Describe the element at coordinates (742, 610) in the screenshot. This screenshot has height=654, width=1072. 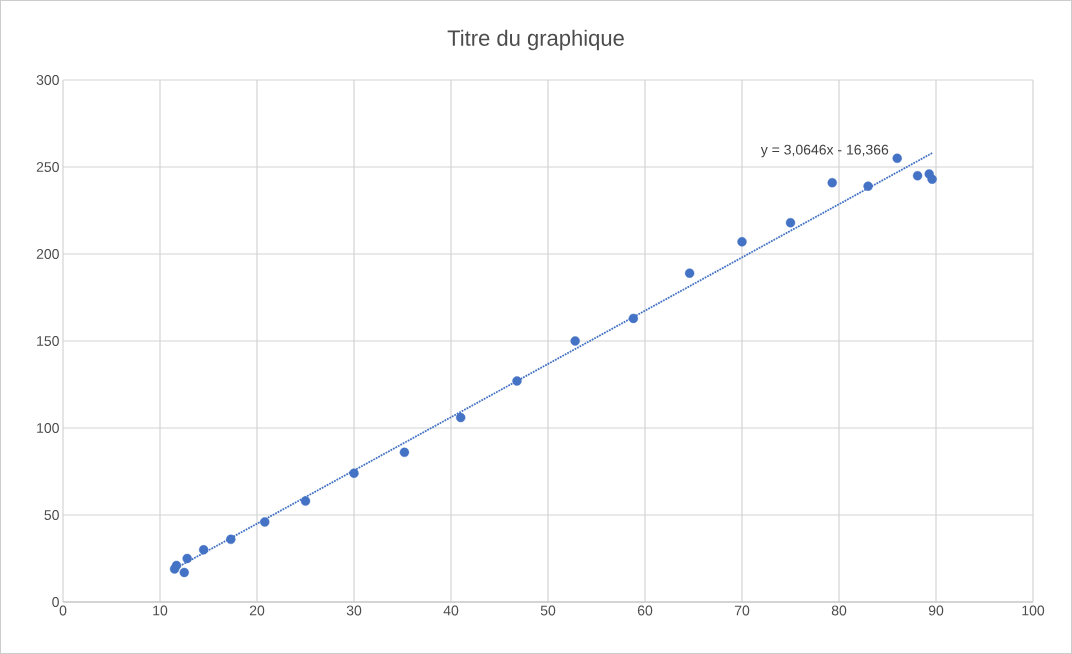
I see `x-tick-label: 70` at that location.